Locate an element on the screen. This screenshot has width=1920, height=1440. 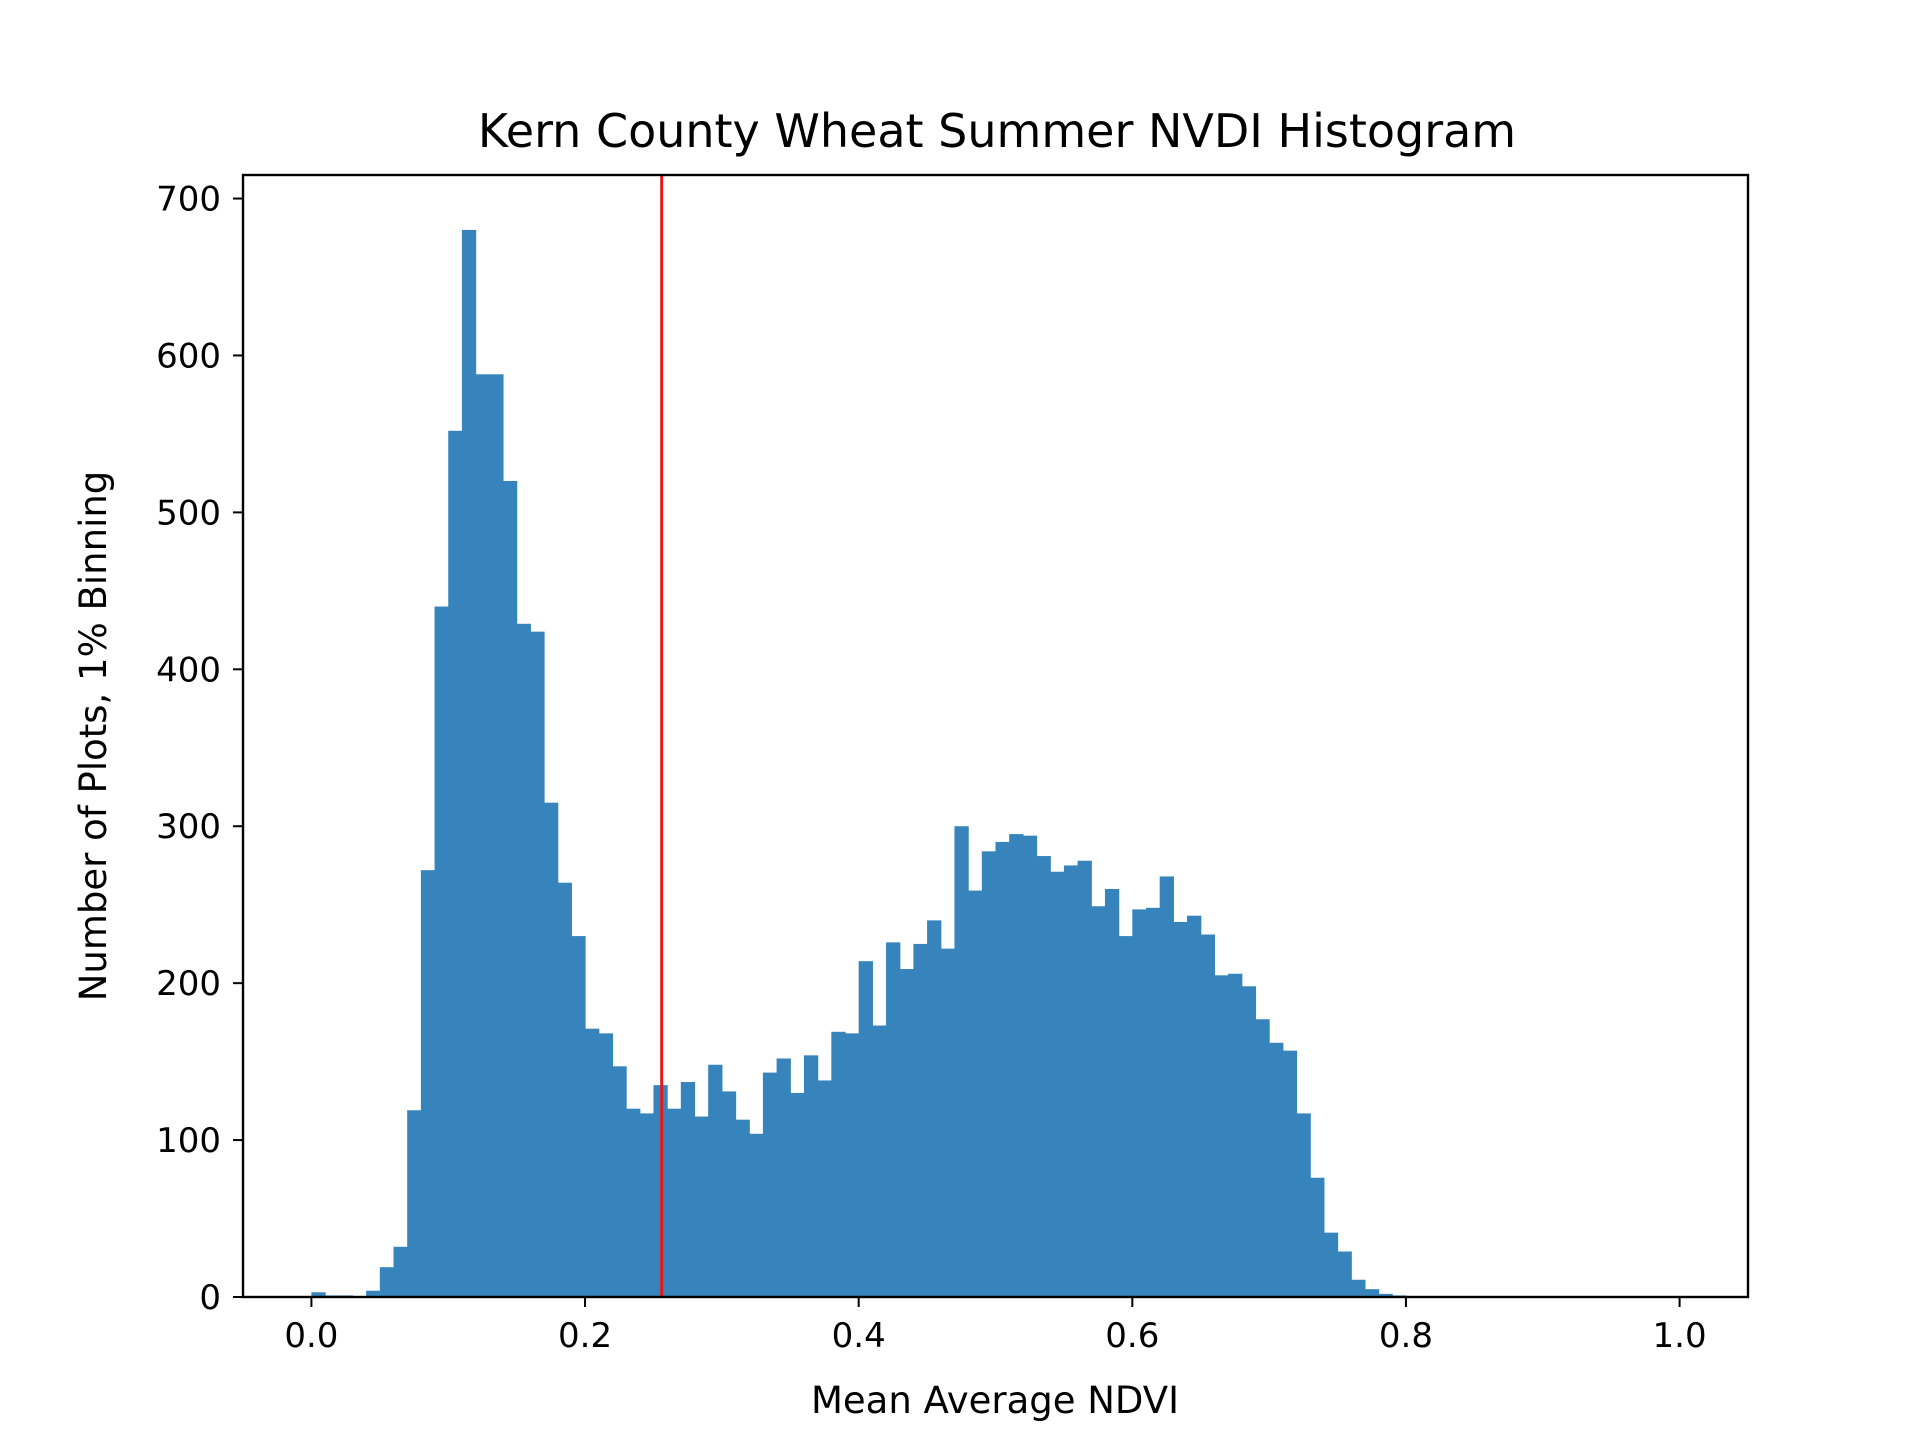
x-tick-label: 0.4 is located at coordinates (859, 1336).